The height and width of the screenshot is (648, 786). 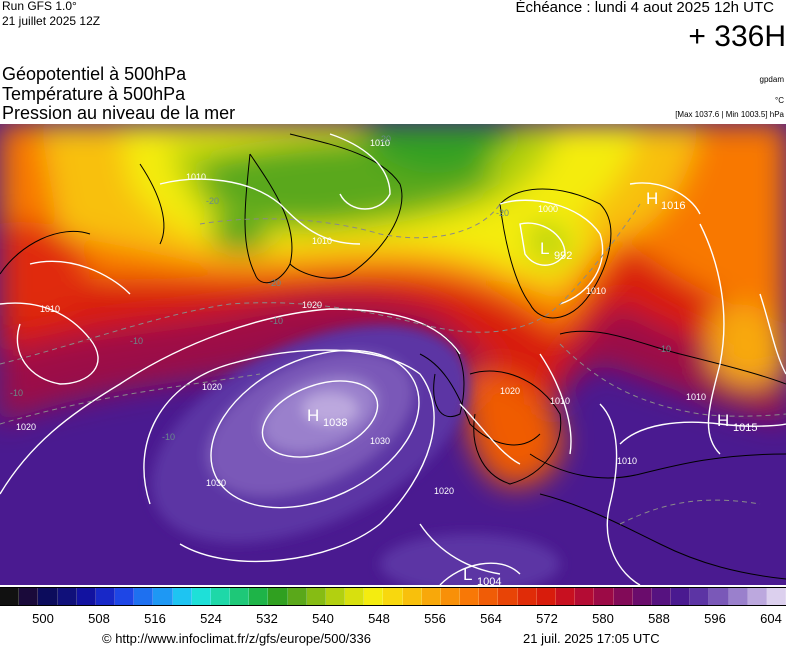 I want to click on scale-tick-label: 548, so click(x=379, y=618).